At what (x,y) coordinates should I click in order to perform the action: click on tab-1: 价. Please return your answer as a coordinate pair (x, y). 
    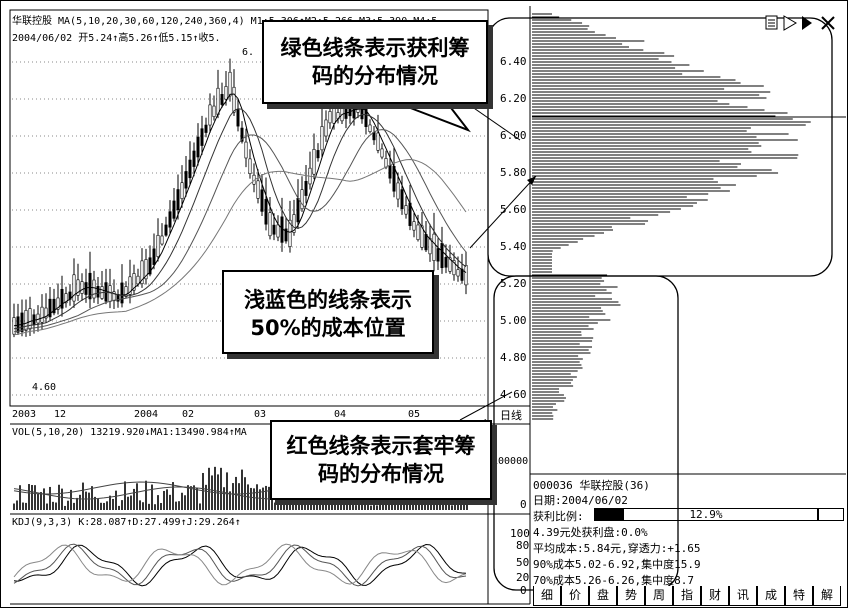
    Looking at the image, I should click on (575, 596).